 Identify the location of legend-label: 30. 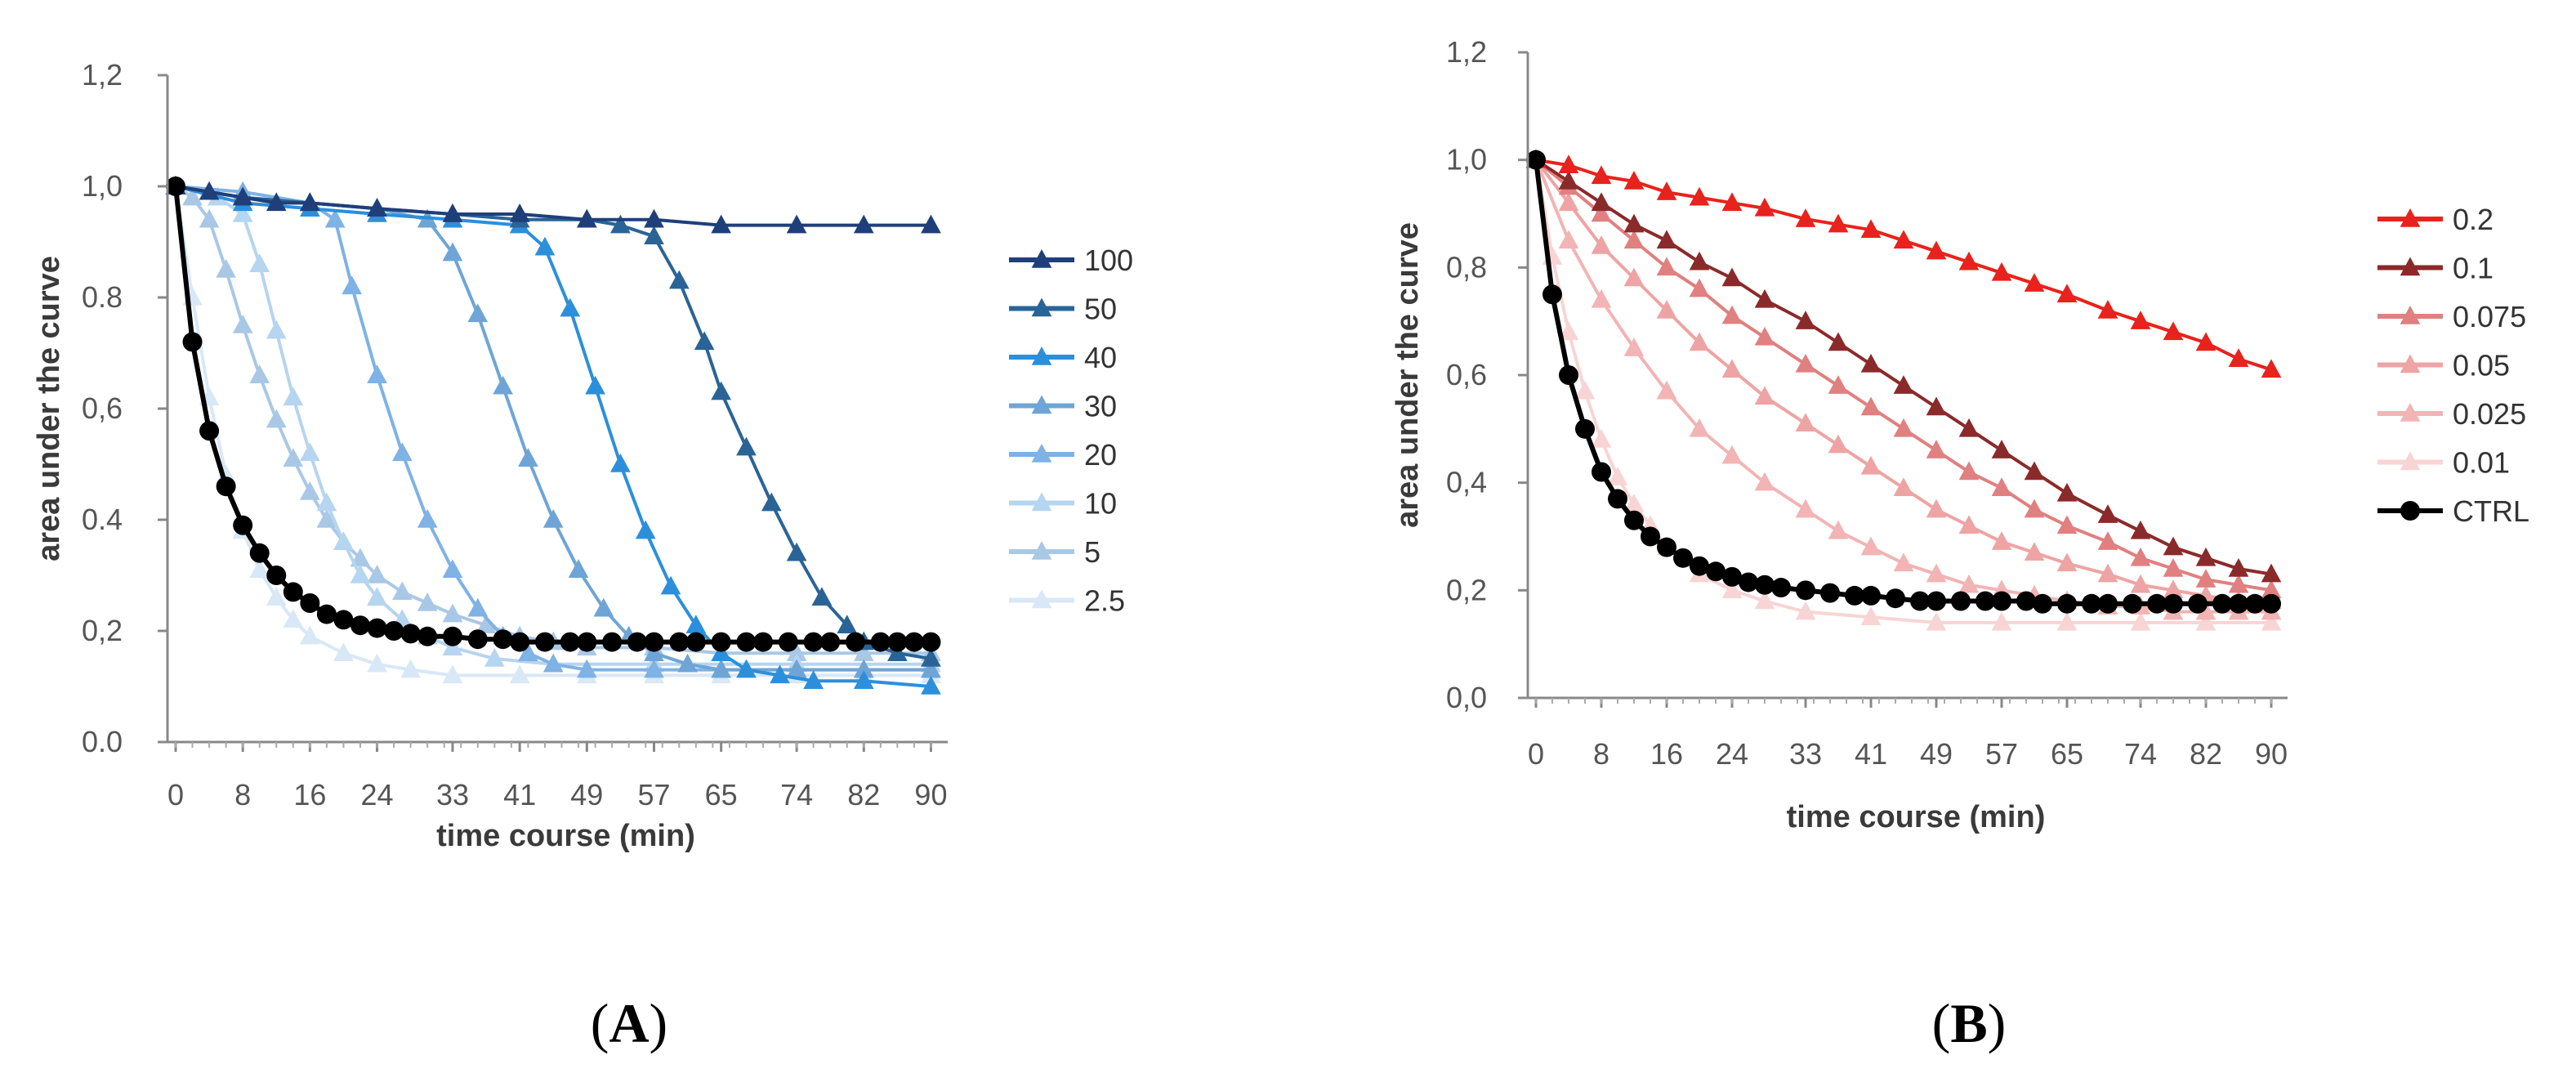
(1100, 406).